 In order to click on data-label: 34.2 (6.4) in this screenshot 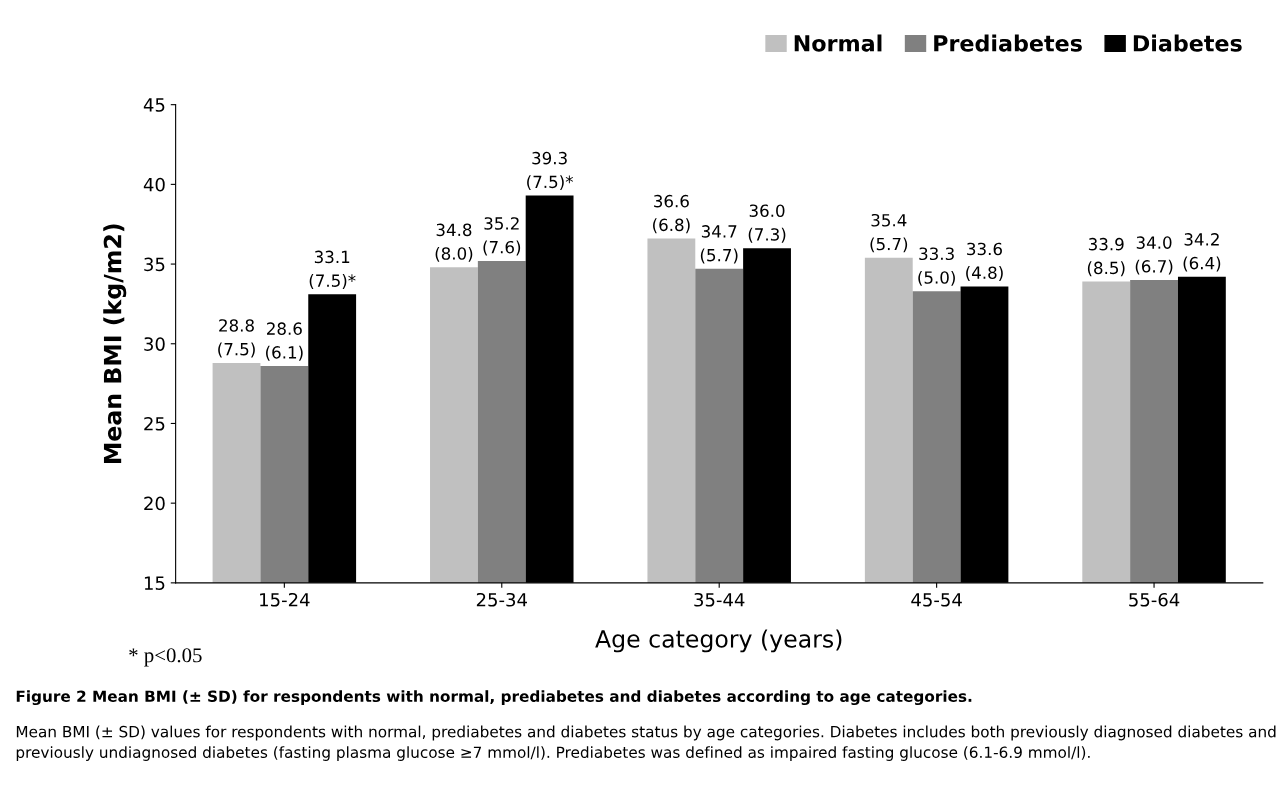, I will do `click(1202, 252)`.